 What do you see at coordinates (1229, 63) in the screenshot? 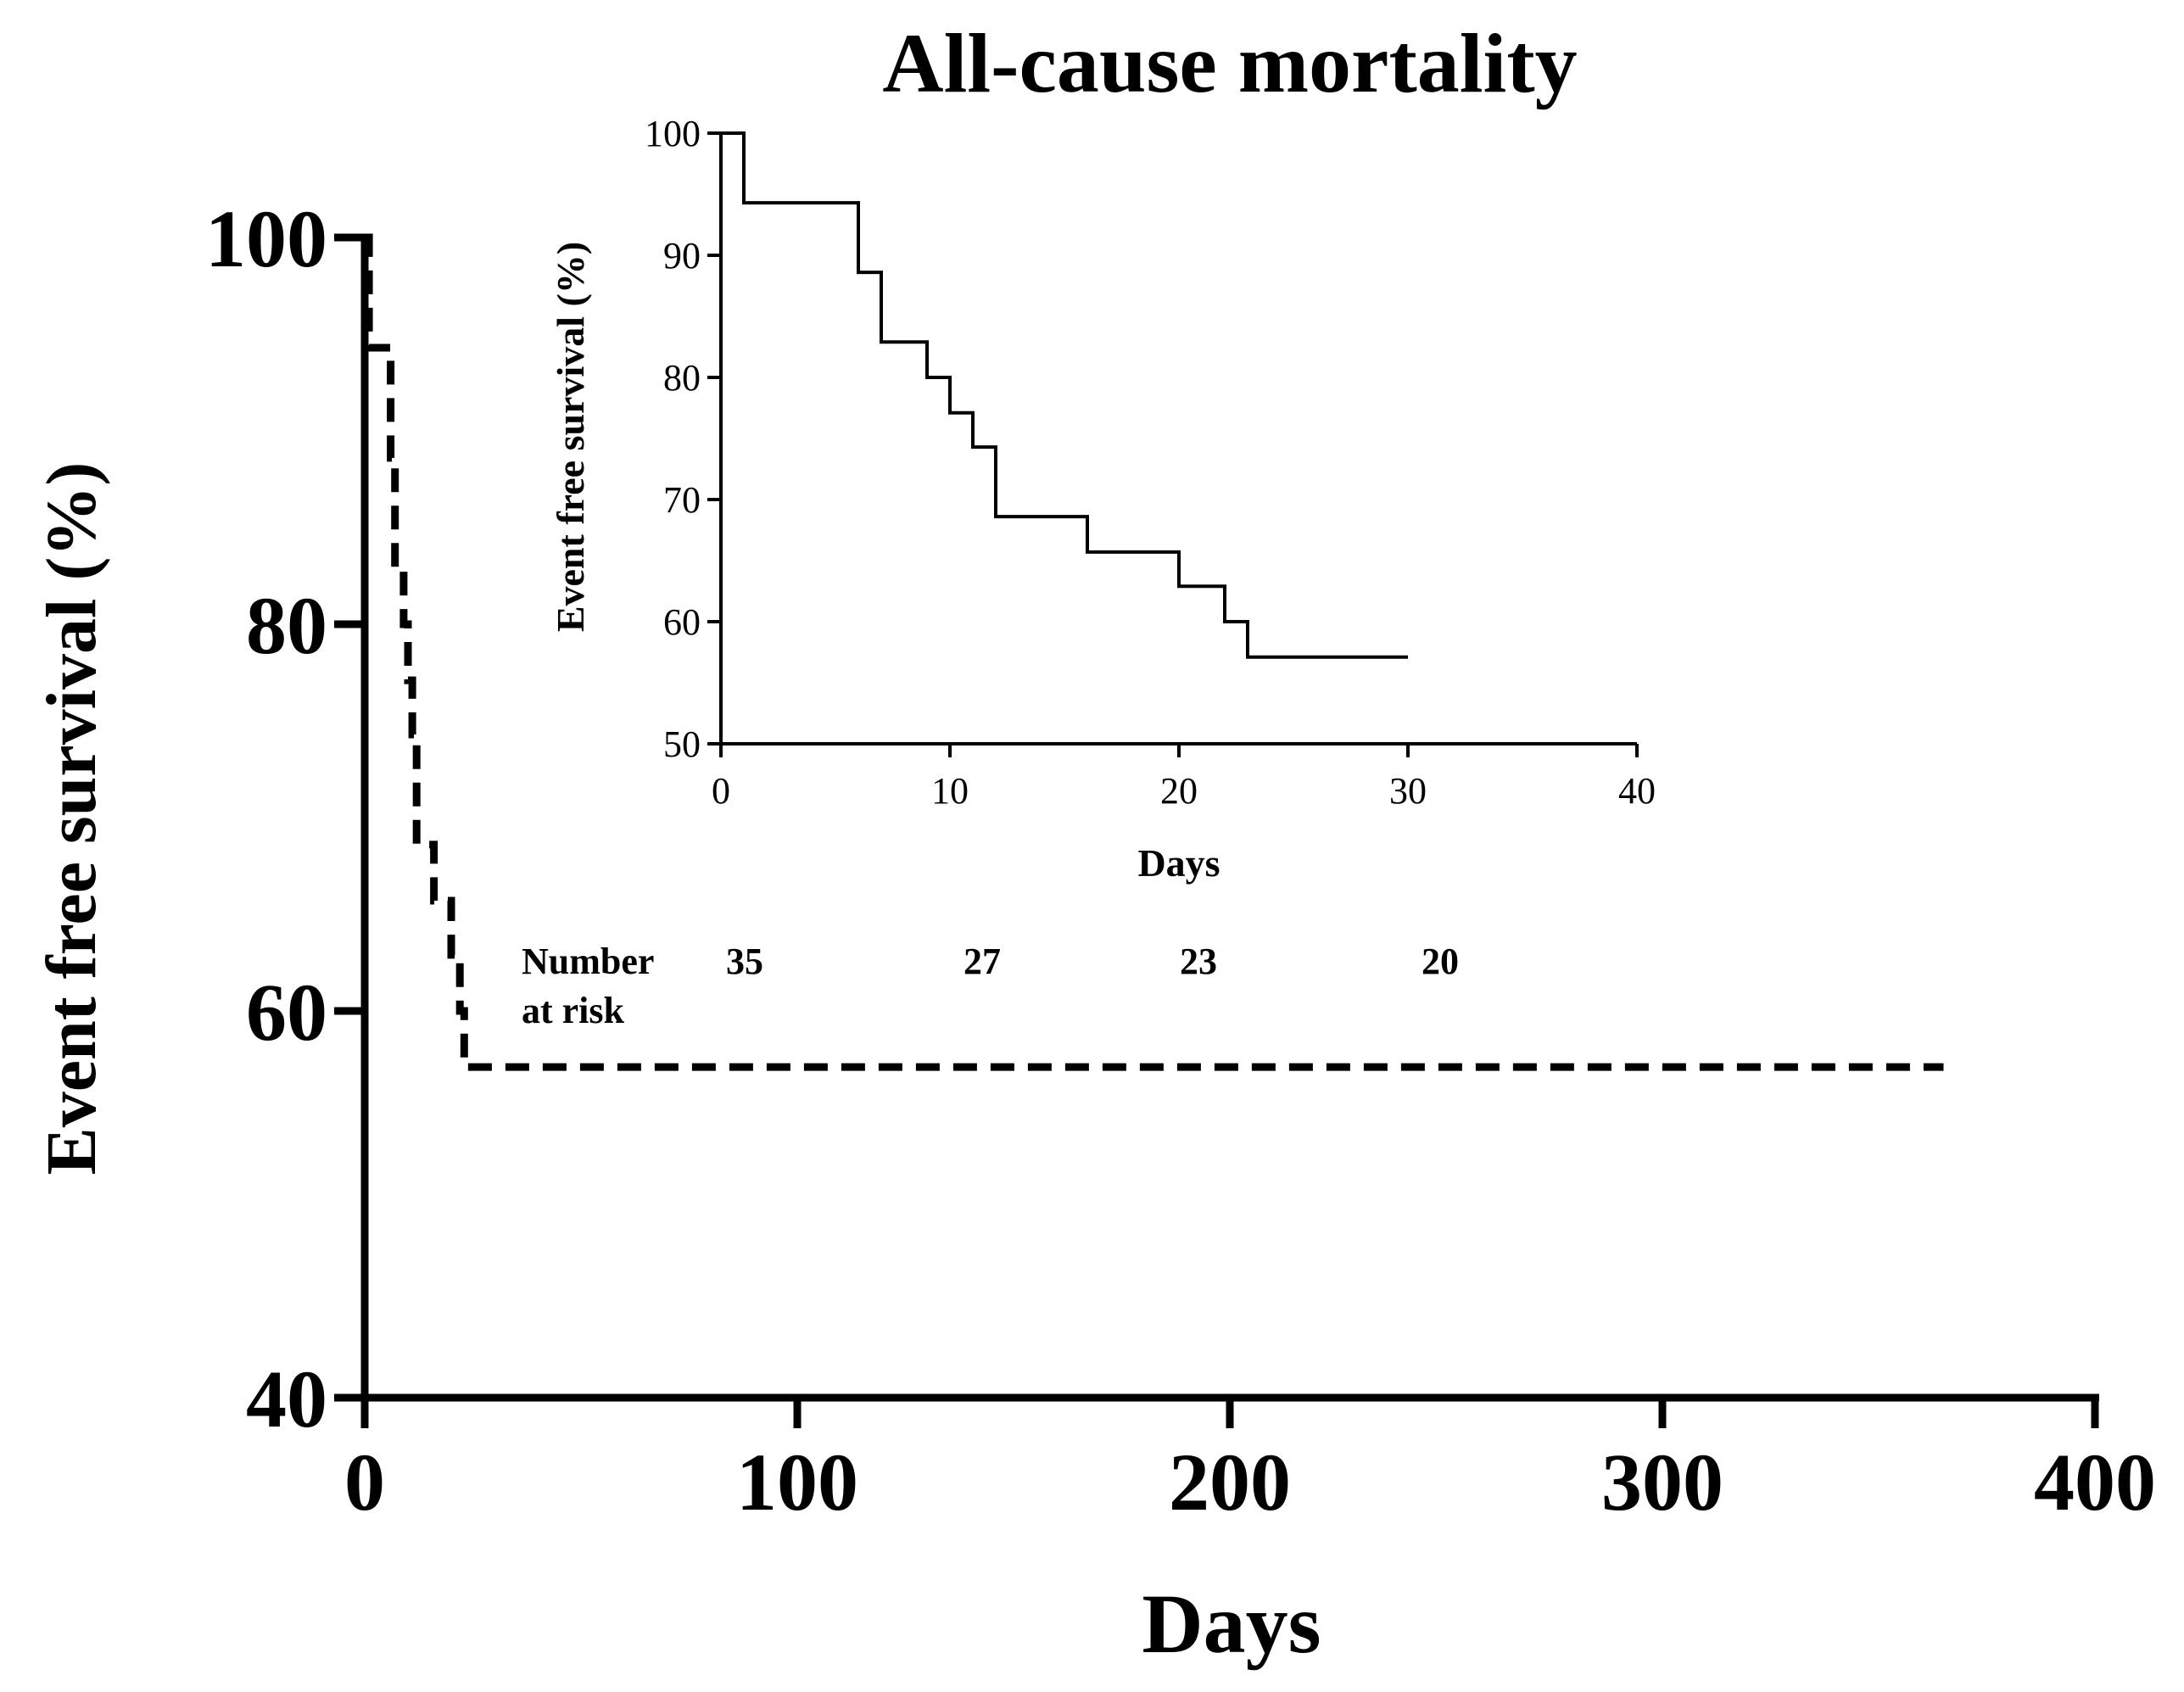
I see `chart-title: All-cause mortality` at bounding box center [1229, 63].